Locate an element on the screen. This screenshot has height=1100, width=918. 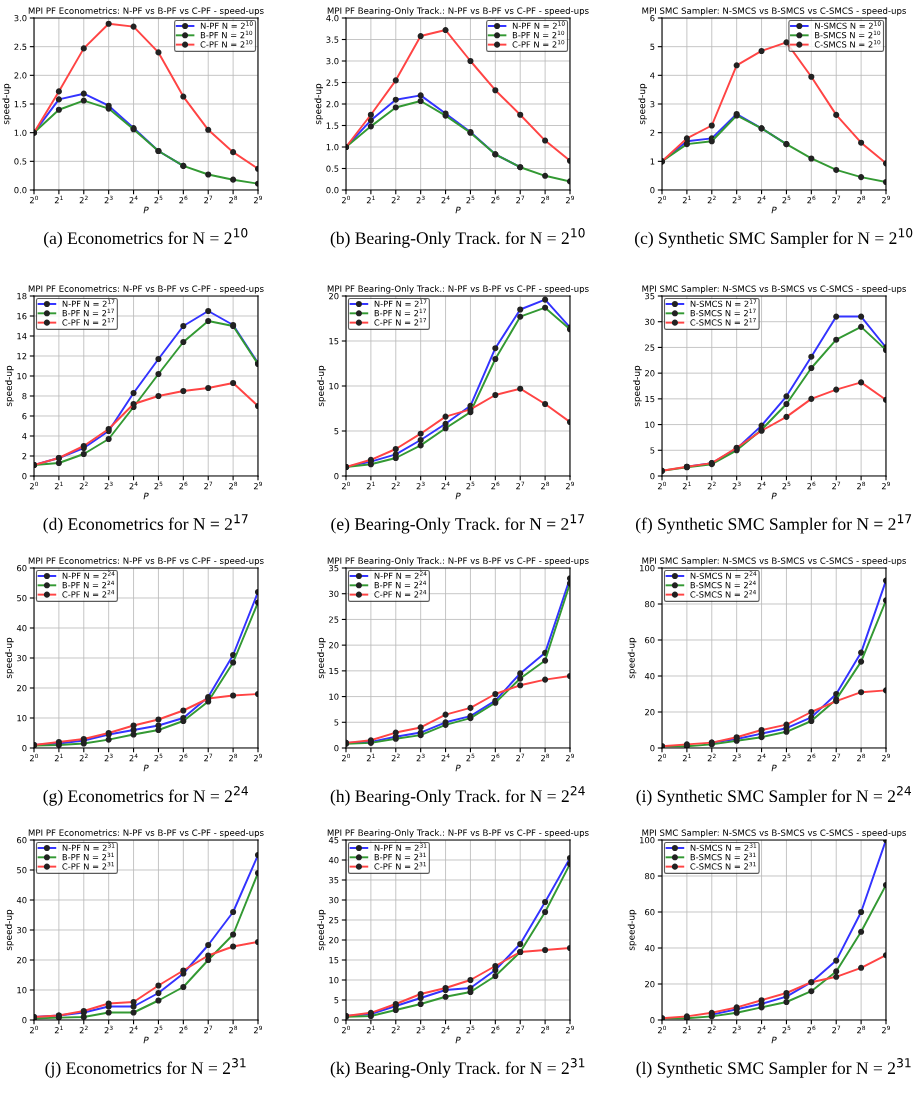
text: (b) Bearing-Only Track. for N = 2$^{10}$ is located at coordinates (457, 238).